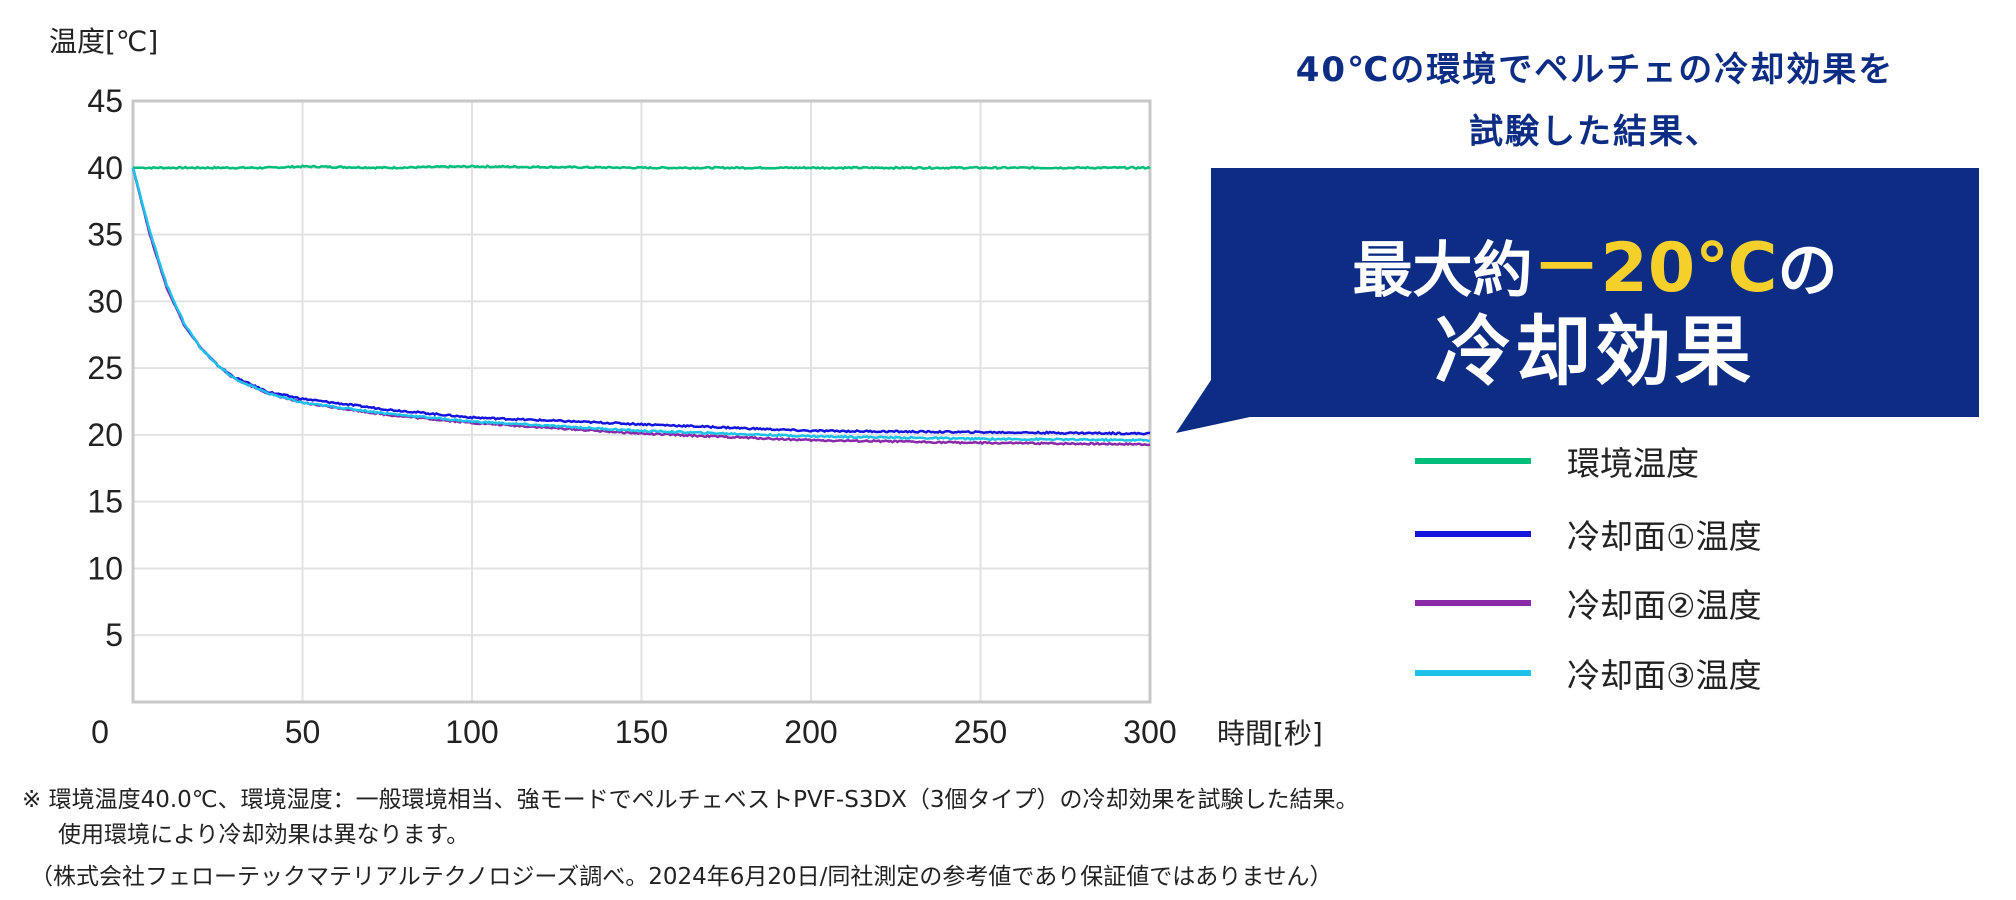 This screenshot has width=2016, height=900. Describe the element at coordinates (1557, 462) in the screenshot. I see `legend-item: 環境温度` at that location.